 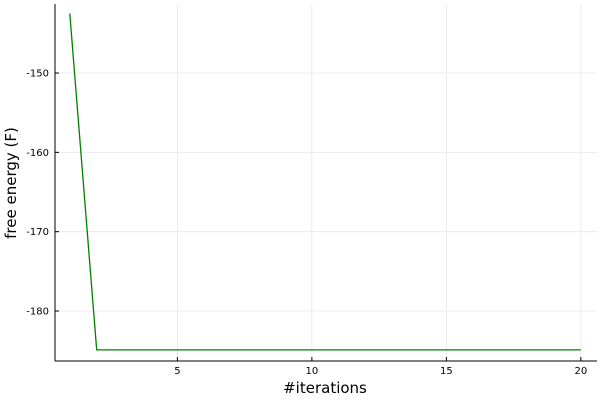 What do you see at coordinates (37, 312) in the screenshot?
I see `y-tick-label--180: -180` at bounding box center [37, 312].